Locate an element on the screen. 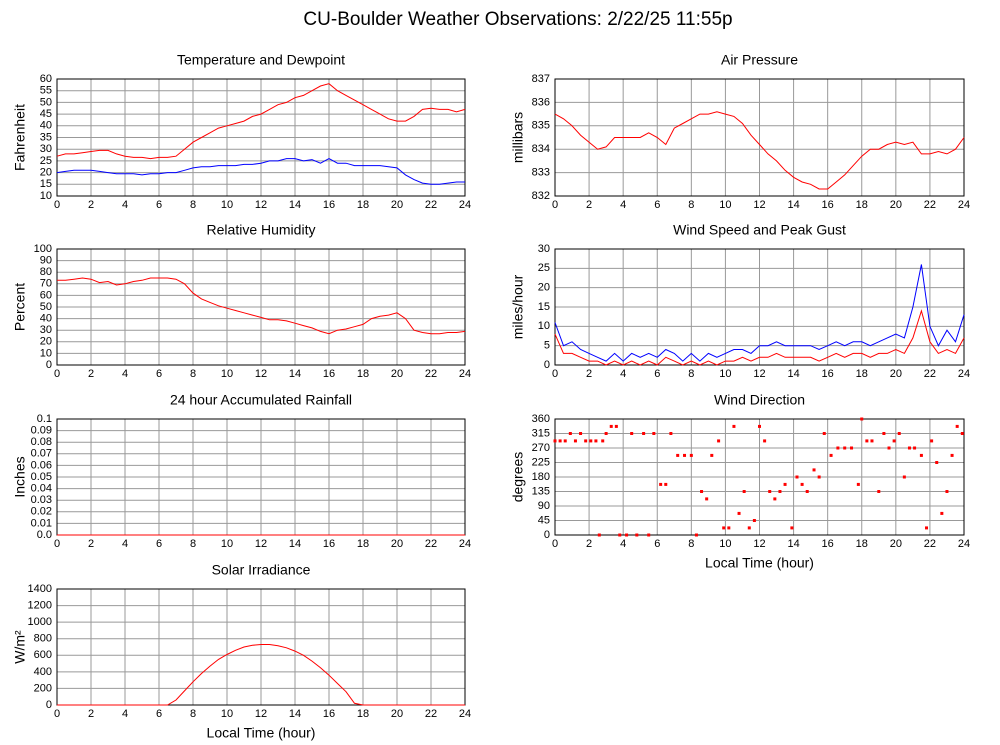 This screenshot has height=745, width=1000. y-tick-label: 0.01 is located at coordinates (41, 523).